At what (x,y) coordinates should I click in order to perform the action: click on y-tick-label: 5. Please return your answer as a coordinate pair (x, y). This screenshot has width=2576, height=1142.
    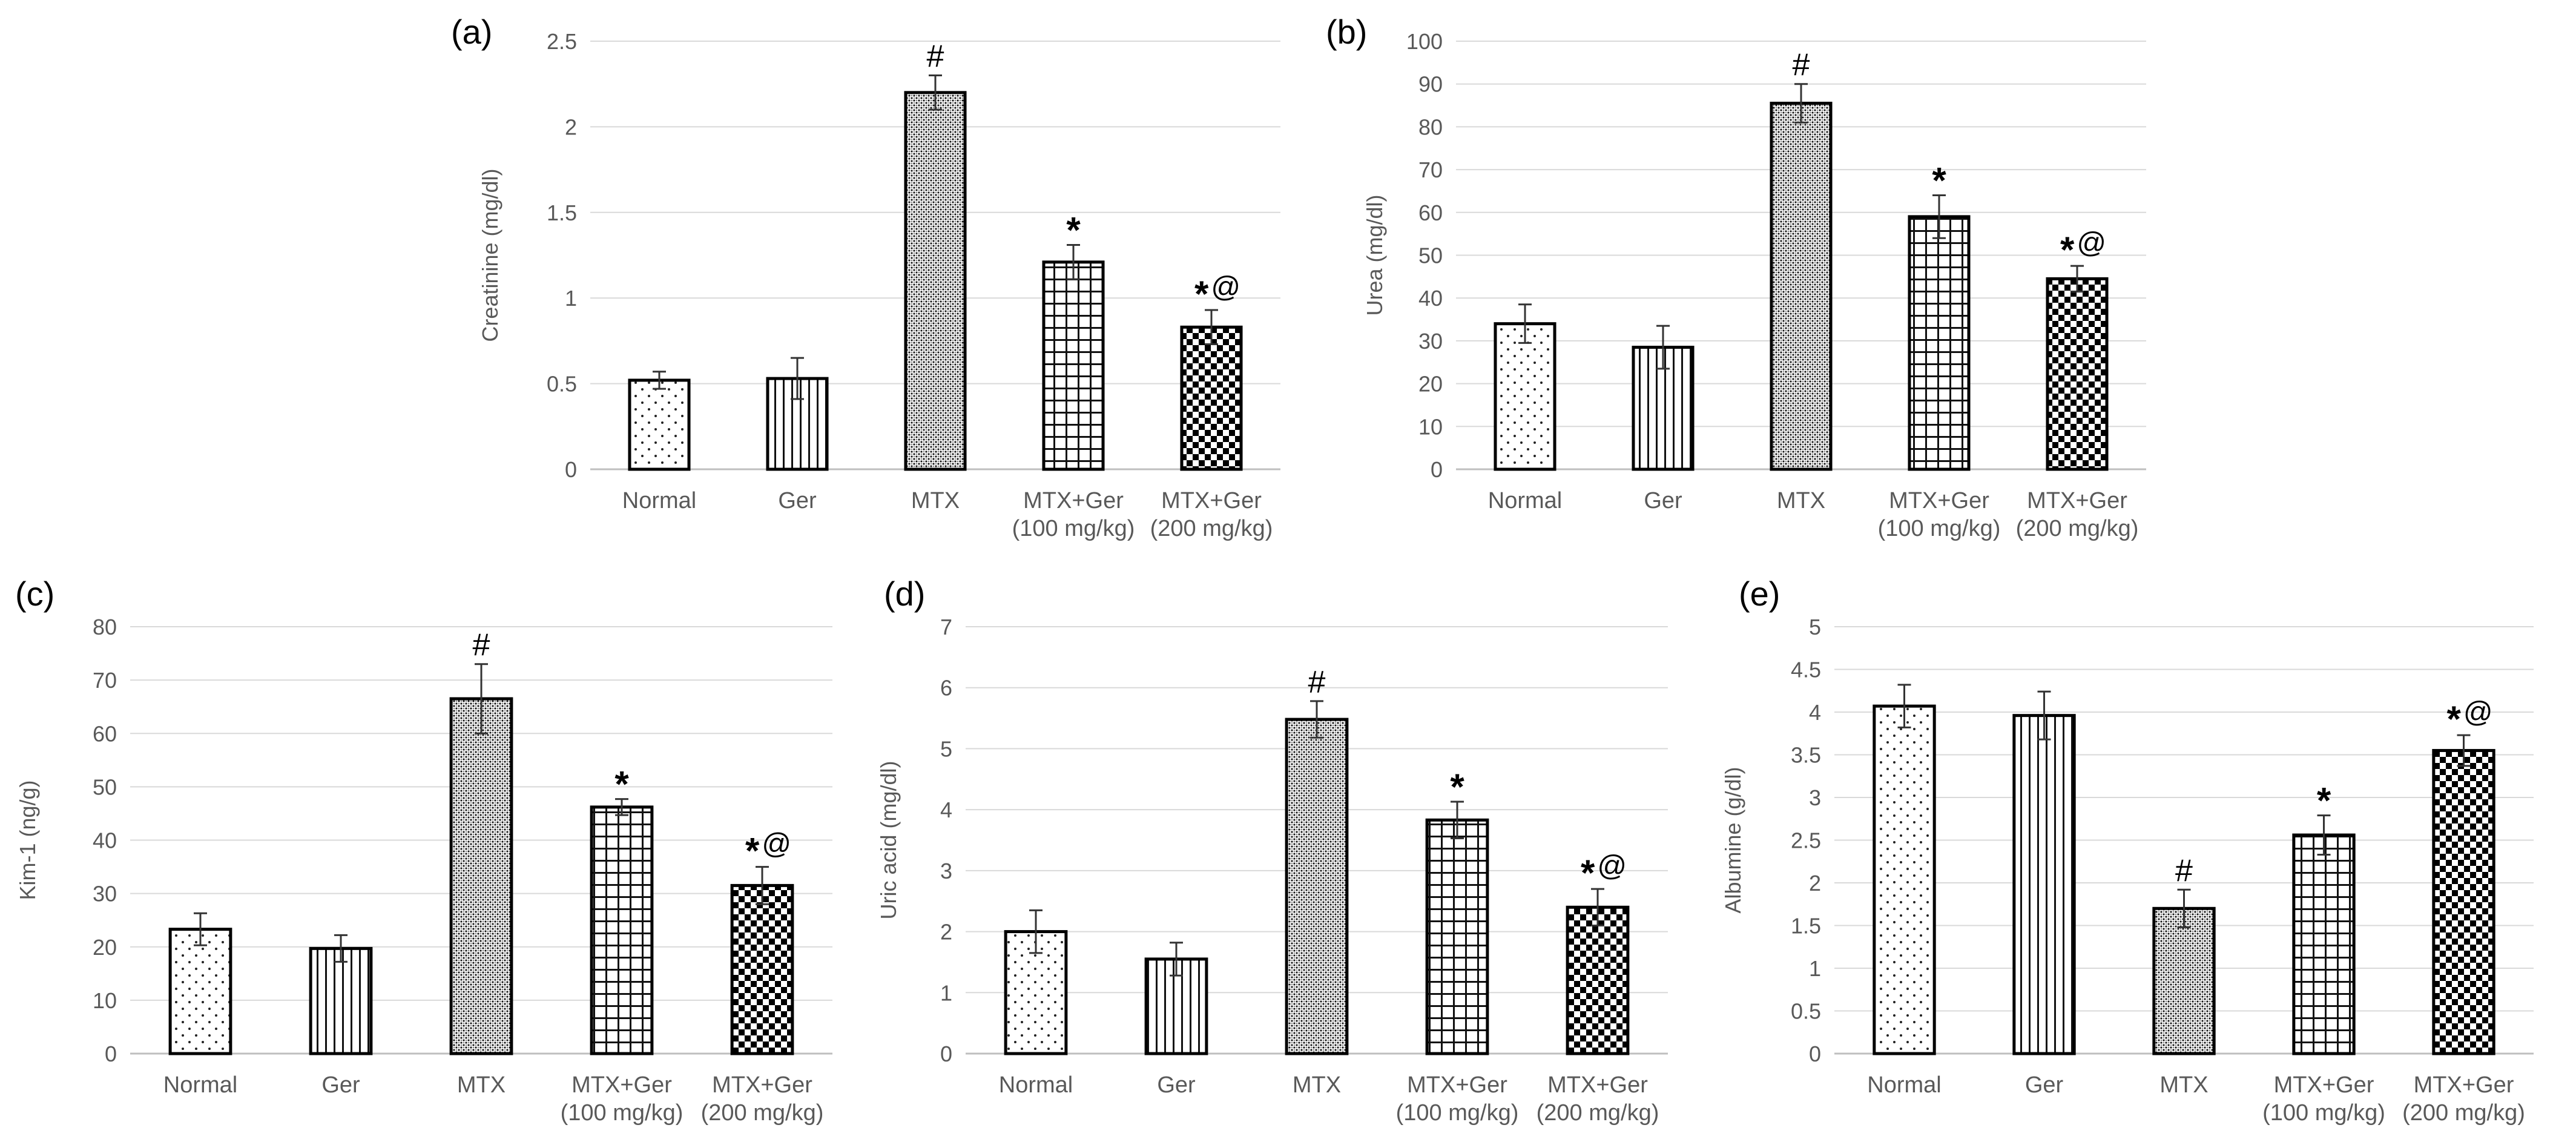
    Looking at the image, I should click on (1815, 627).